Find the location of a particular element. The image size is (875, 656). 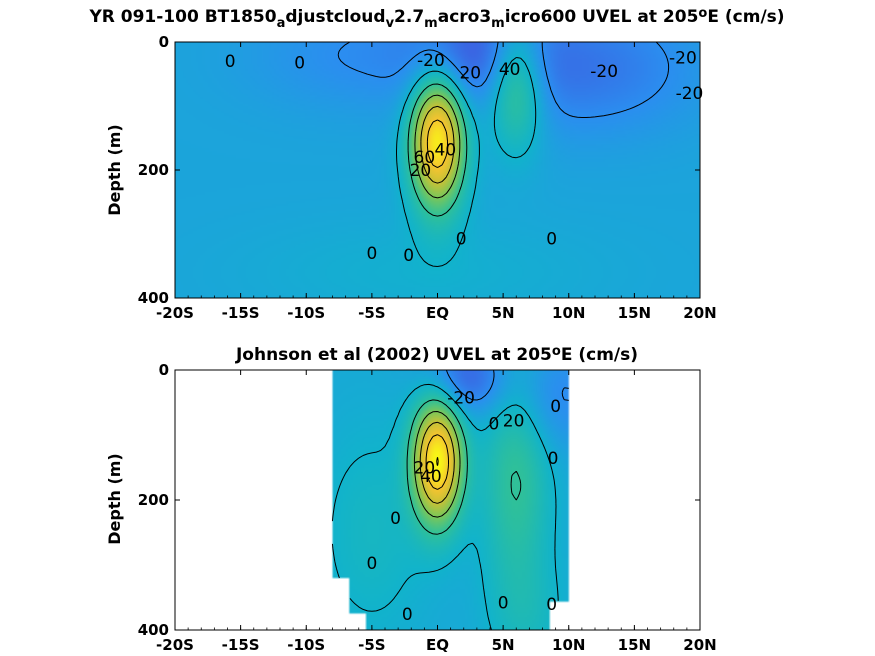

title-segment: Johnson et al (2002) UVEL at 205 is located at coordinates (393, 355).